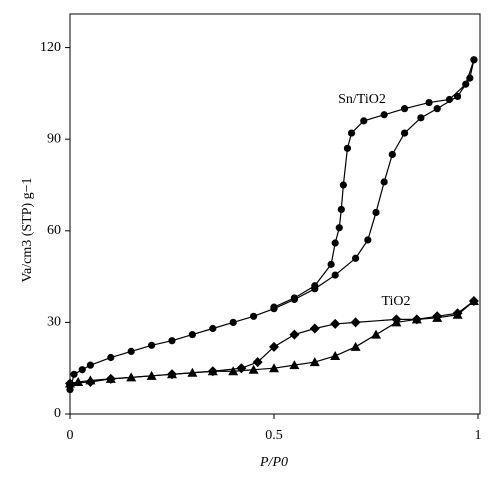 The image size is (500, 487). What do you see at coordinates (54, 138) in the screenshot?
I see `y-tick-label: 90` at bounding box center [54, 138].